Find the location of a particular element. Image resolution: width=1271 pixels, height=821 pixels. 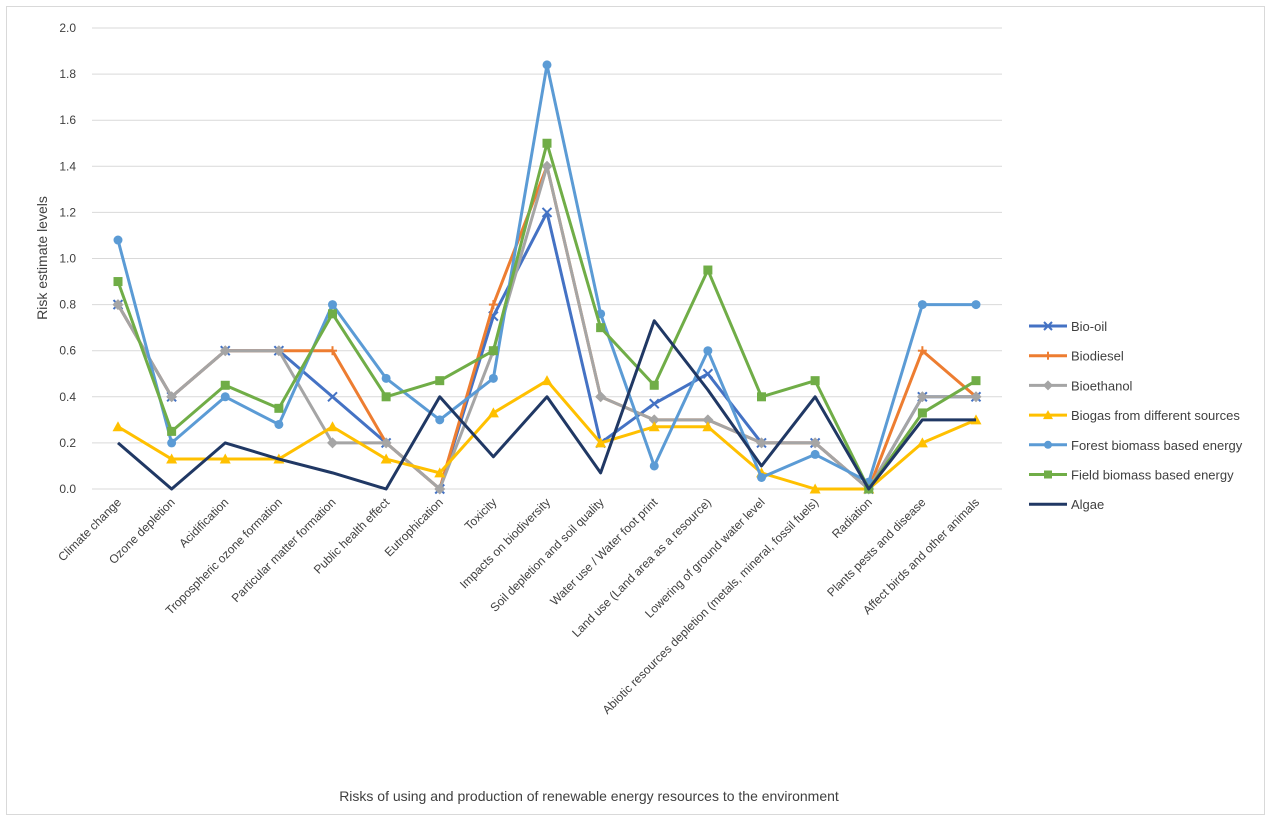

legend-label: Field biomass based energy is located at coordinates (1152, 475).